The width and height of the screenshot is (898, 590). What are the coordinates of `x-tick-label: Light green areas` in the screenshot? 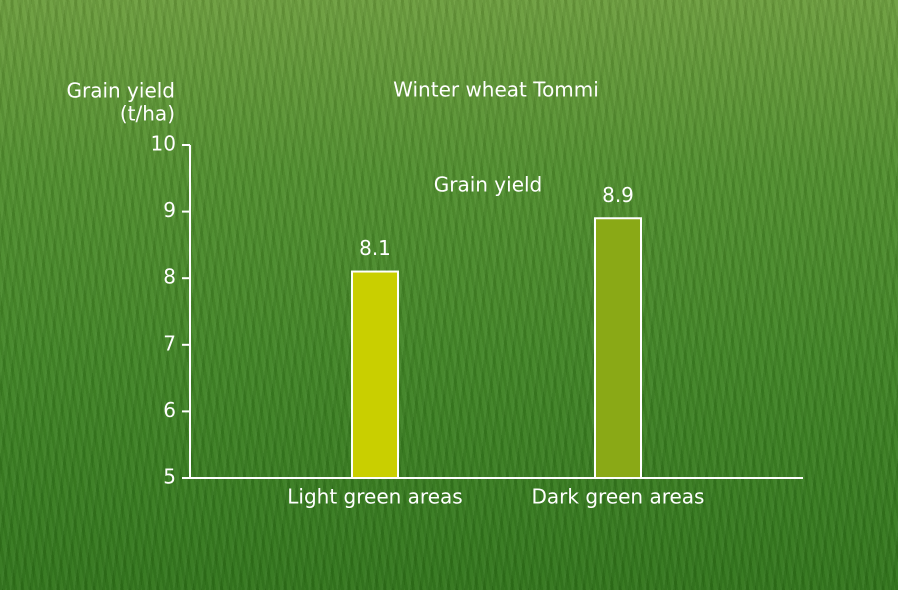 It's located at (374, 497).